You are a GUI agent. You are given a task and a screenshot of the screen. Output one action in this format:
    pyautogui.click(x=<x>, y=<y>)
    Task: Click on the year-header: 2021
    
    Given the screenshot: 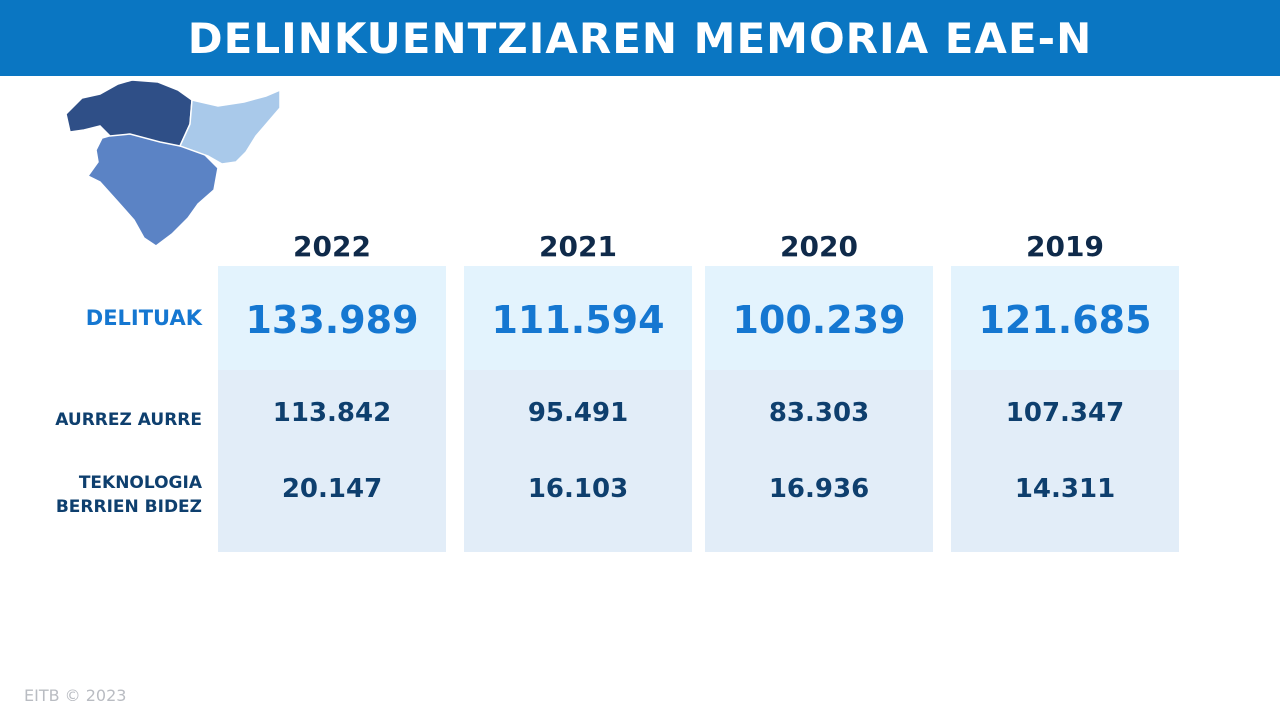 What is the action you would take?
    pyautogui.click(x=578, y=246)
    